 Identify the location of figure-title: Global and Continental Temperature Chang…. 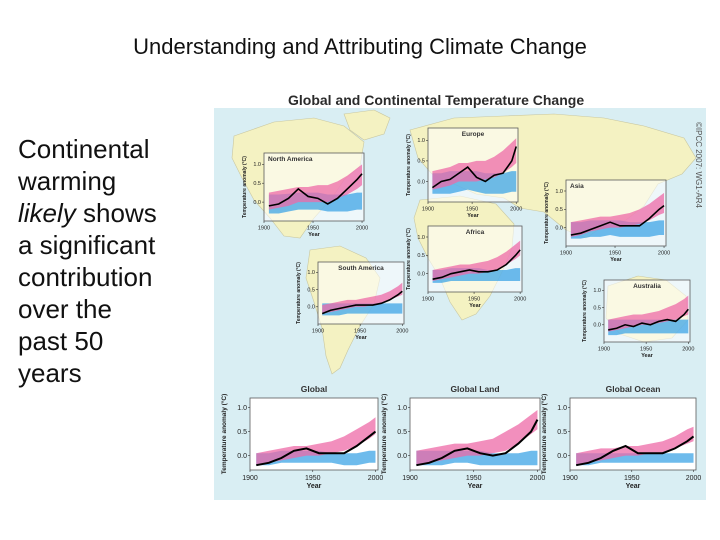
(436, 100).